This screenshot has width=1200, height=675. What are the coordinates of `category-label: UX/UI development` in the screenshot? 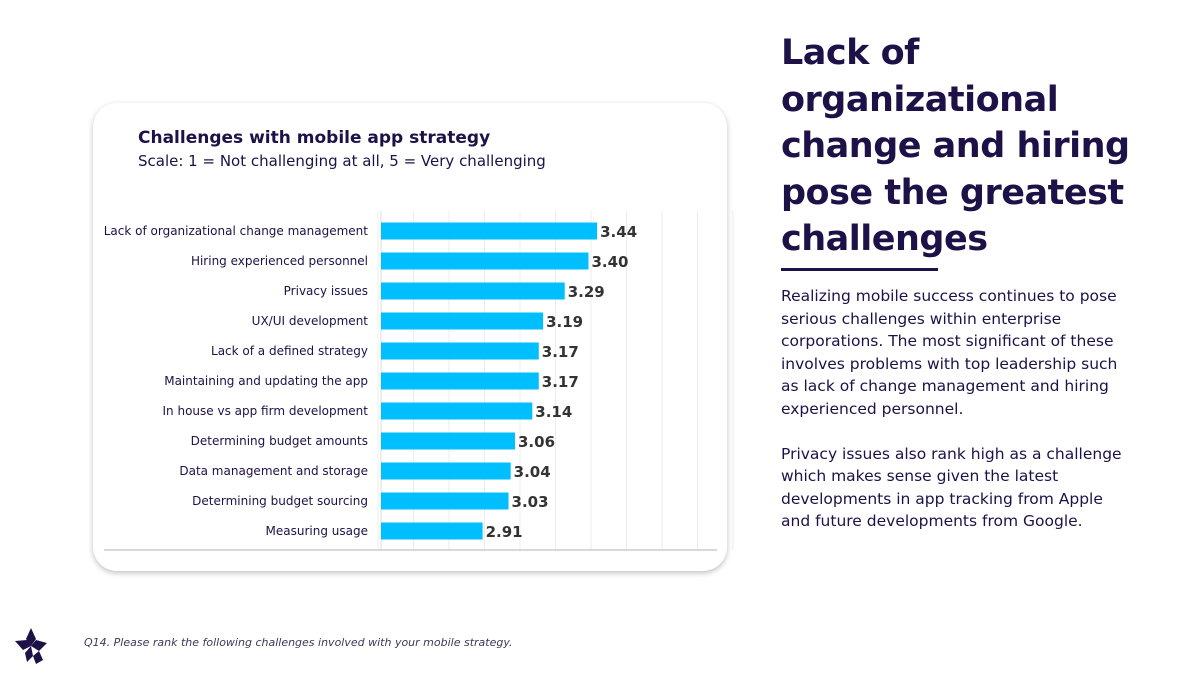 It's located at (310, 321).